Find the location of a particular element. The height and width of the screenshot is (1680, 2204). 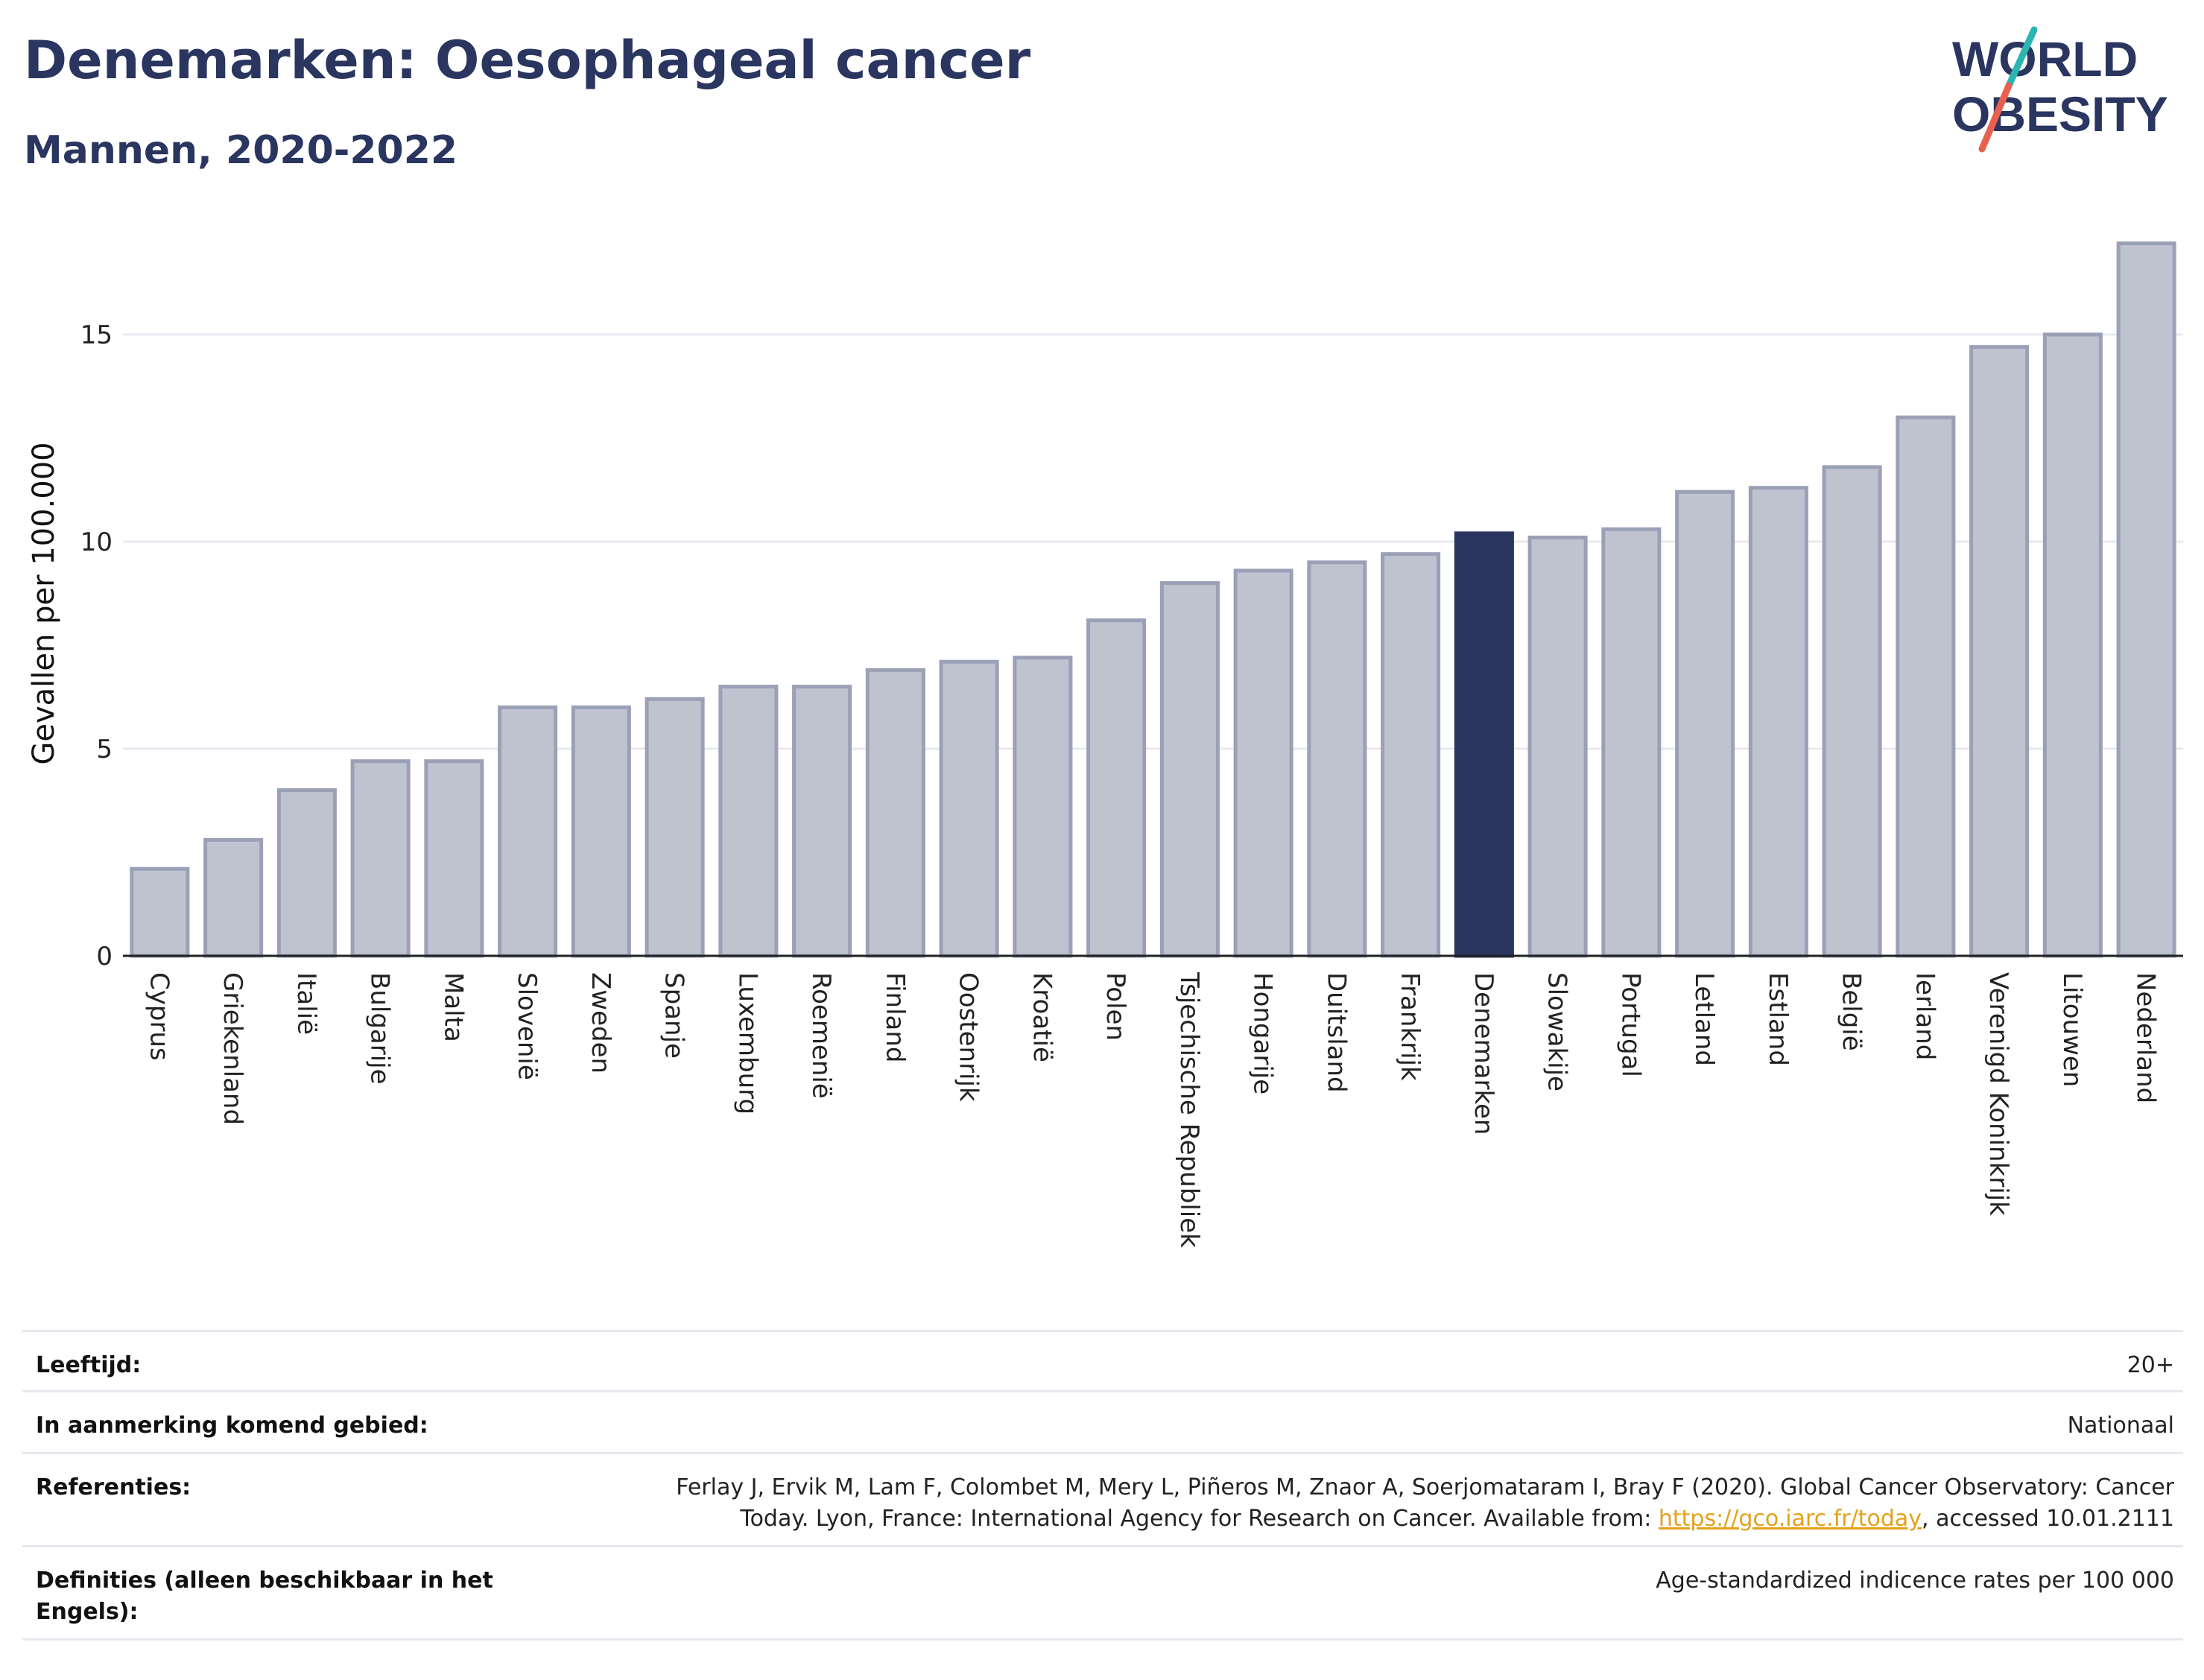

bar-polen is located at coordinates (1116, 788).